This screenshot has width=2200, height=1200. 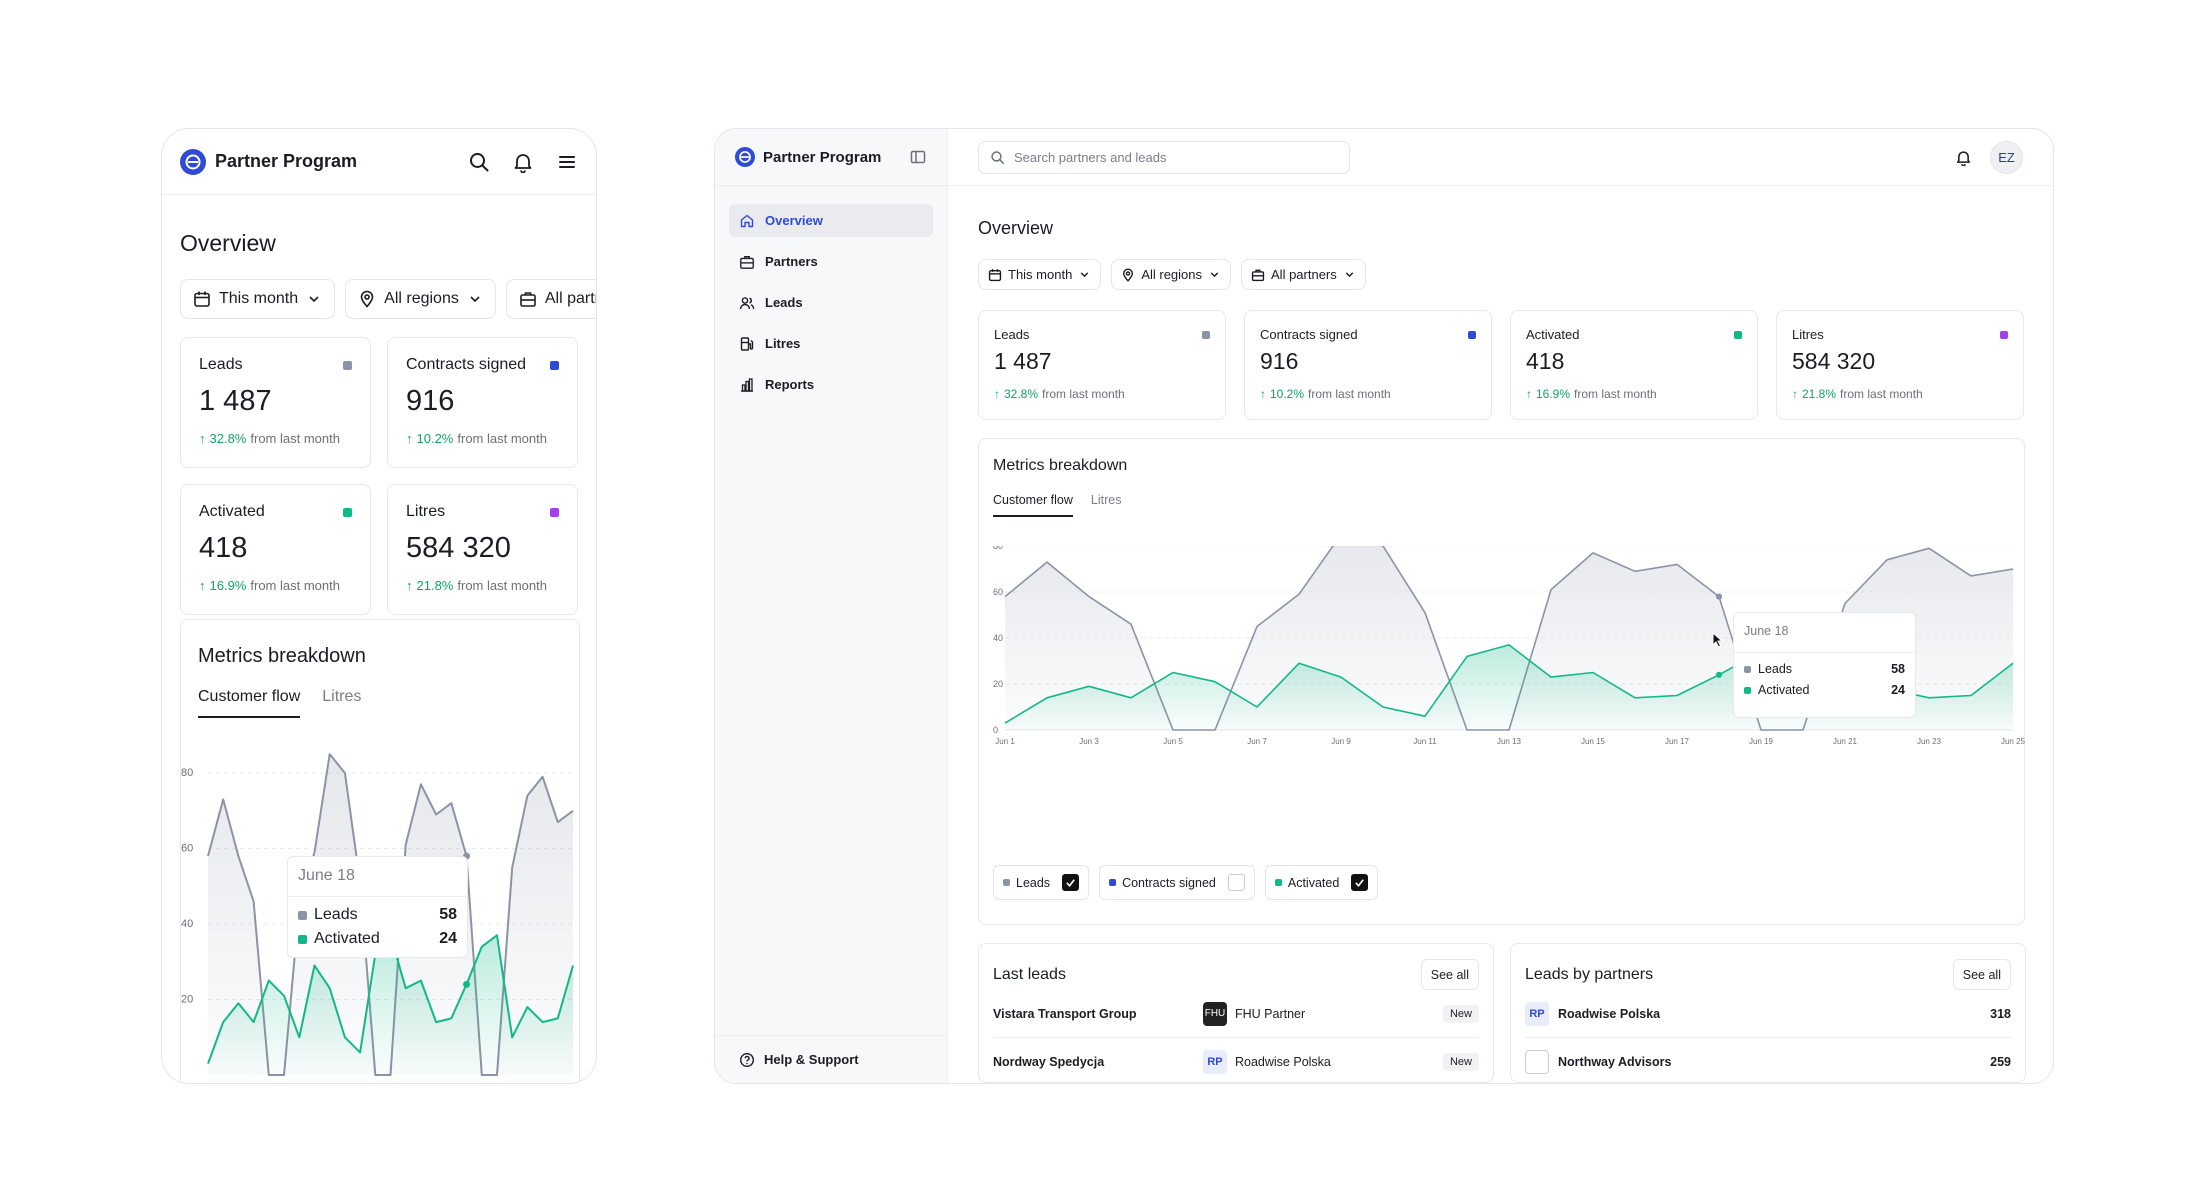 What do you see at coordinates (831, 220) in the screenshot?
I see `sidebar-item-overview: Overview` at bounding box center [831, 220].